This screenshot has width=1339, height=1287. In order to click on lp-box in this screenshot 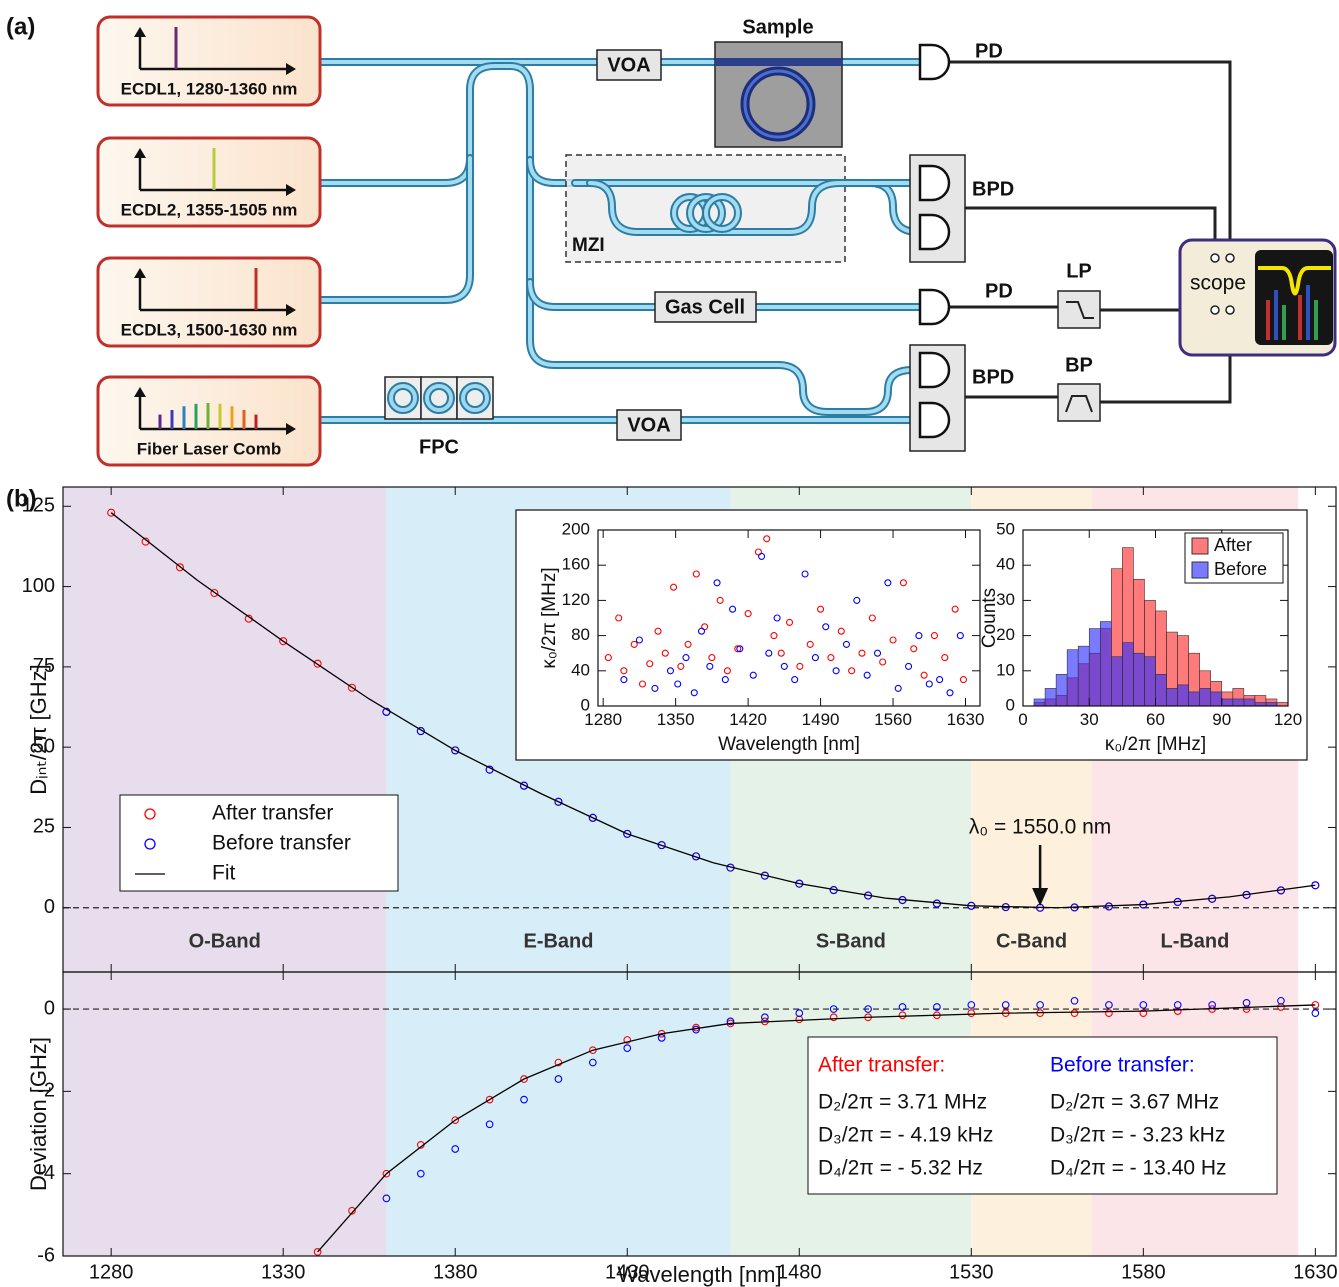, I will do `click(1079, 309)`.